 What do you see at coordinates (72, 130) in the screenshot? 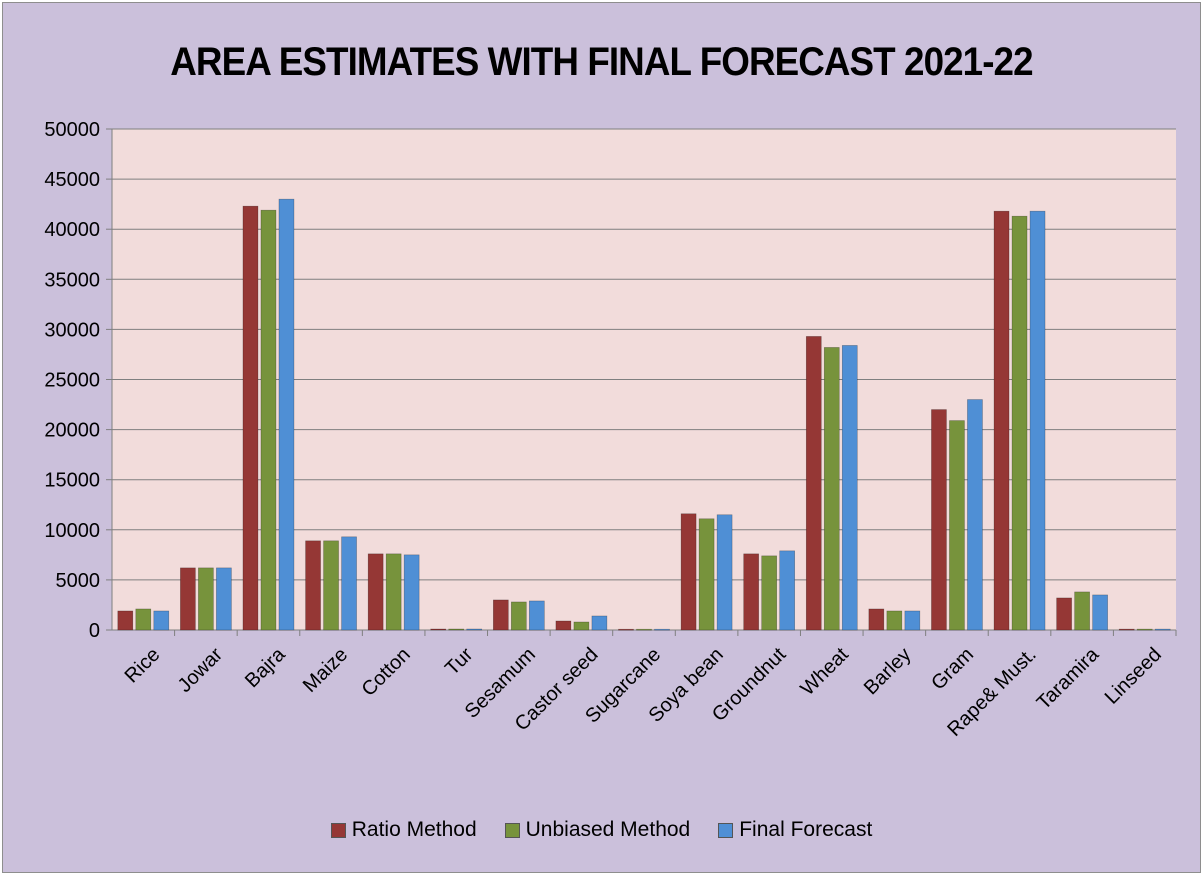
I see `y-tick-label: 50000` at bounding box center [72, 130].